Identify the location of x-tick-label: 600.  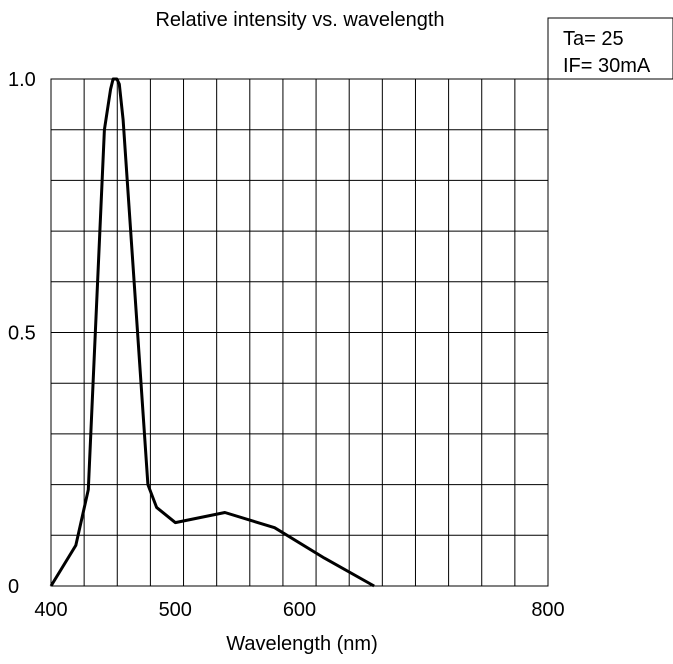
(299, 610).